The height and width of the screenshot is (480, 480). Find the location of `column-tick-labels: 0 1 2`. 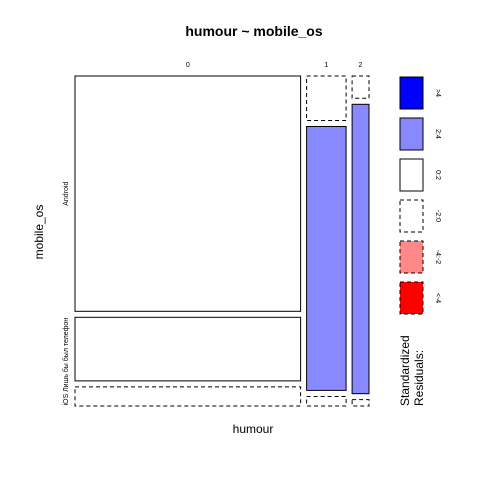

column-tick-labels: 0 1 2 is located at coordinates (274, 65).